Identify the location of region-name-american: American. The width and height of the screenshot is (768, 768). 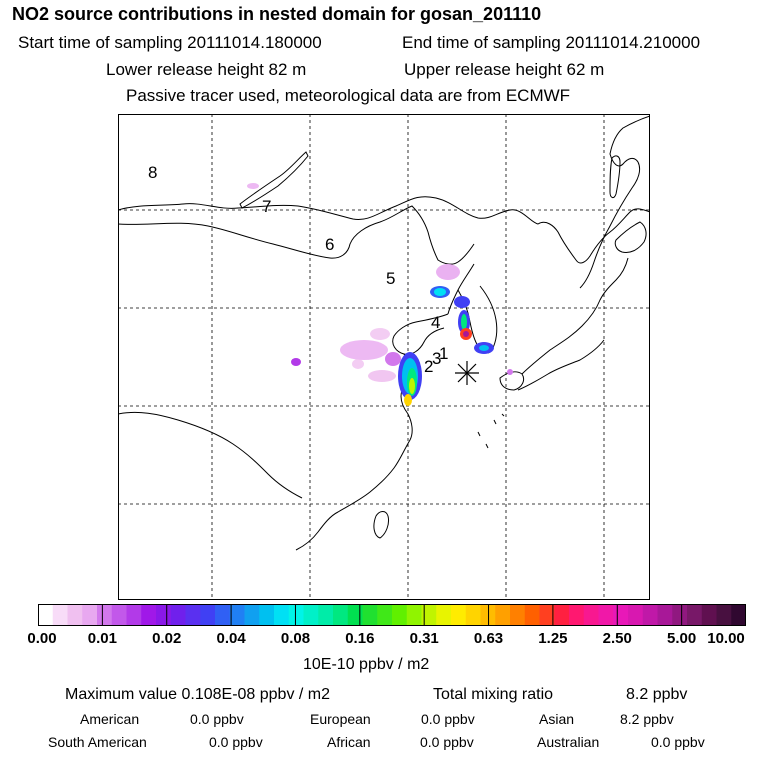
(110, 719).